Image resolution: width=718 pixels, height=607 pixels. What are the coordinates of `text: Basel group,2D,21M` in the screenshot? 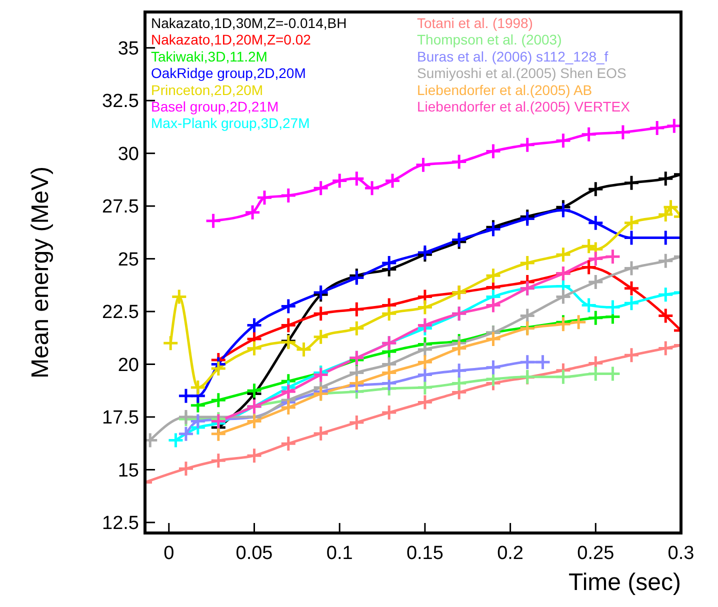 It's located at (215, 106).